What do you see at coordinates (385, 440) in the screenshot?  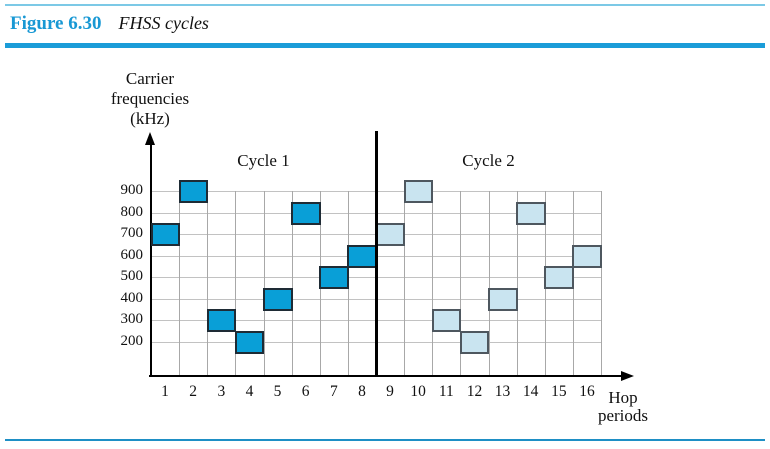 I see `bottom-rule` at bounding box center [385, 440].